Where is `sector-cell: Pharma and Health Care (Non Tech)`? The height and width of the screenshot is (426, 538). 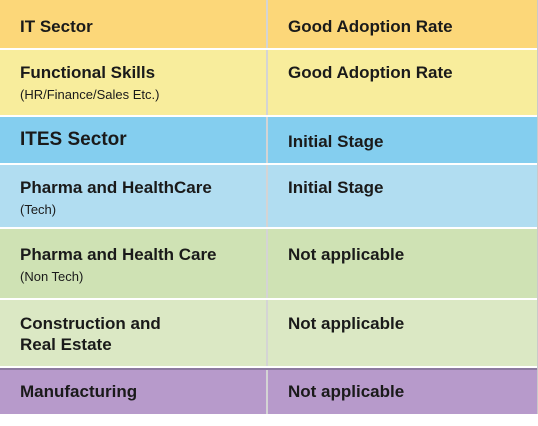
sector-cell: Pharma and Health Care (Non Tech) is located at coordinates (134, 263).